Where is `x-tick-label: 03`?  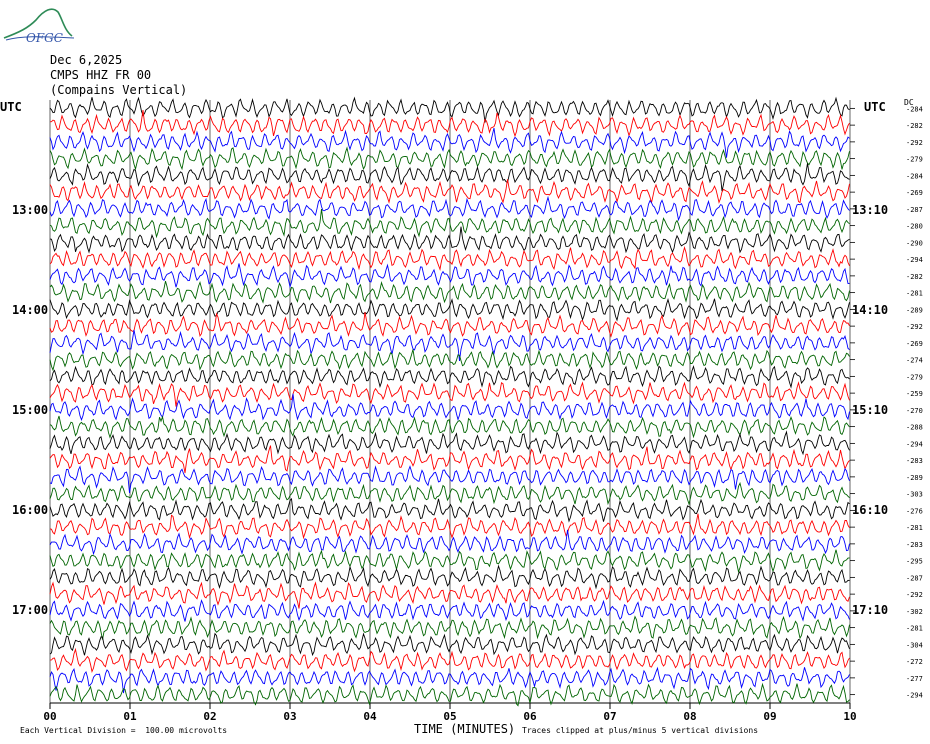
x-tick-label: 03 is located at coordinates (289, 716).